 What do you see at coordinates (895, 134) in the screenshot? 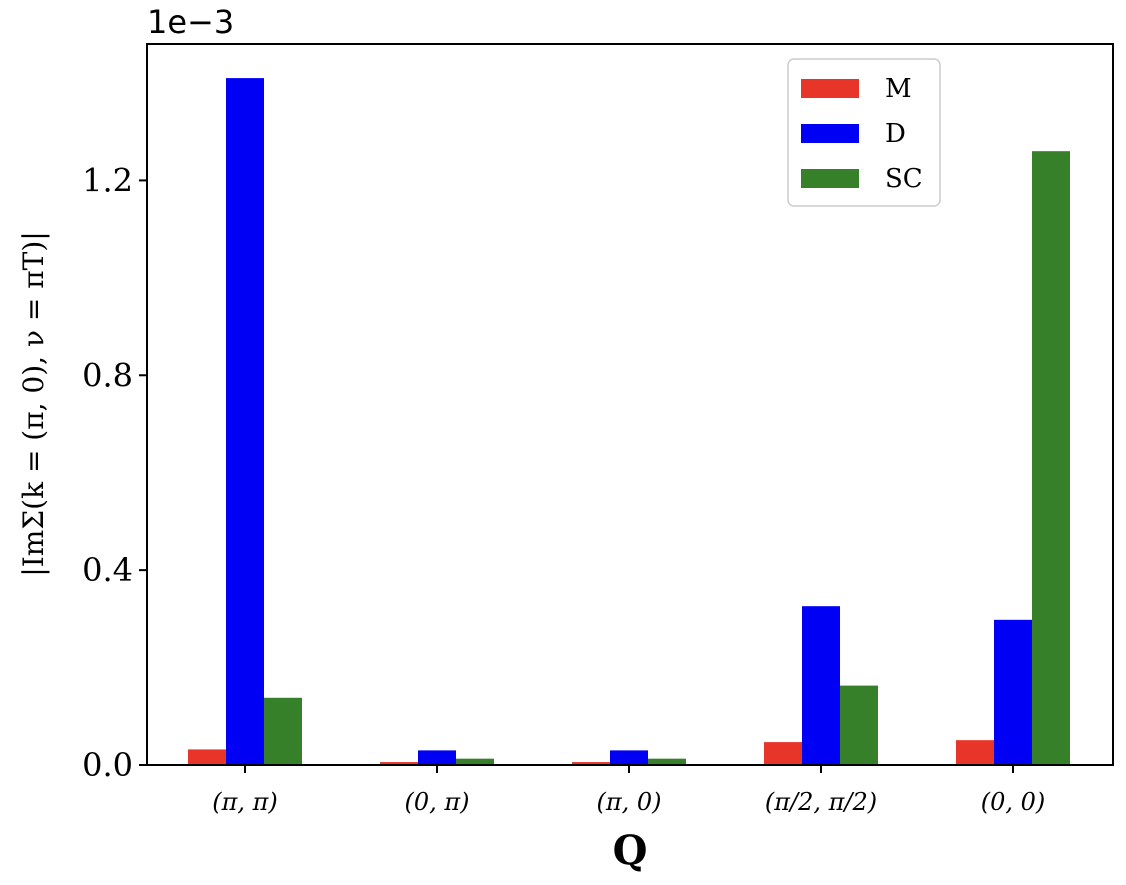
I see `legend-label-d: D` at bounding box center [895, 134].